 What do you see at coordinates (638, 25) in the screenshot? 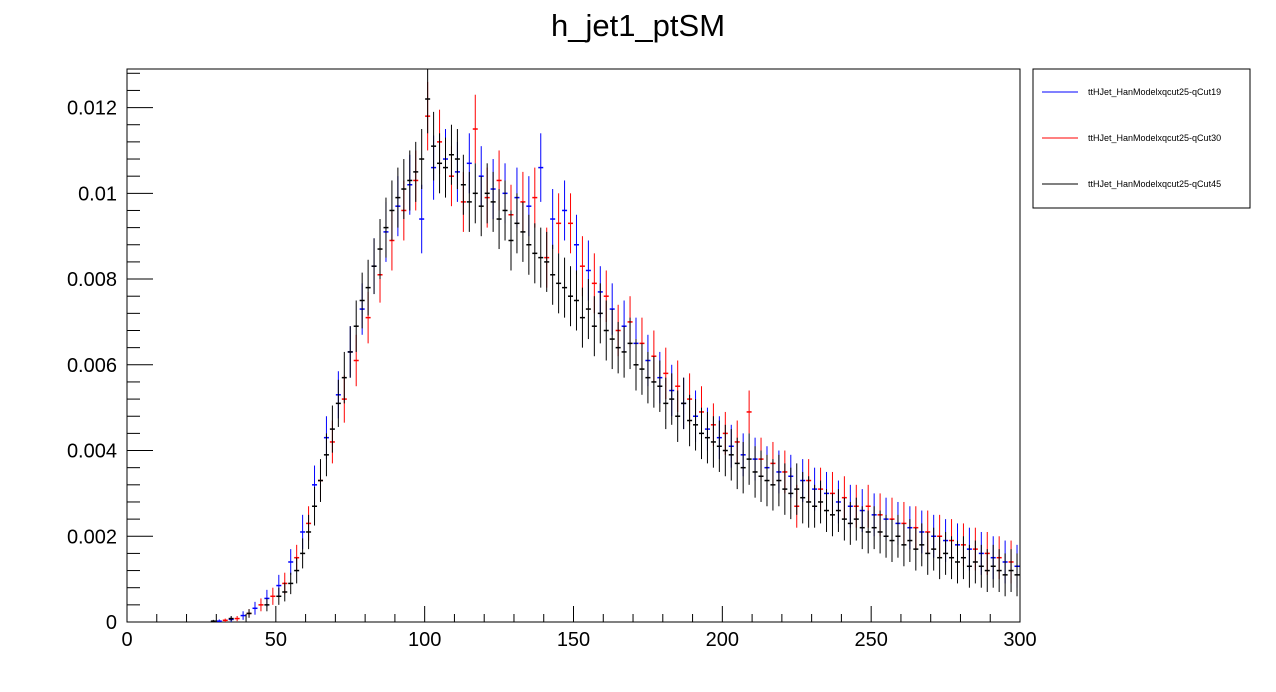
I see `chart-title: h_jet1_ptSM` at bounding box center [638, 25].